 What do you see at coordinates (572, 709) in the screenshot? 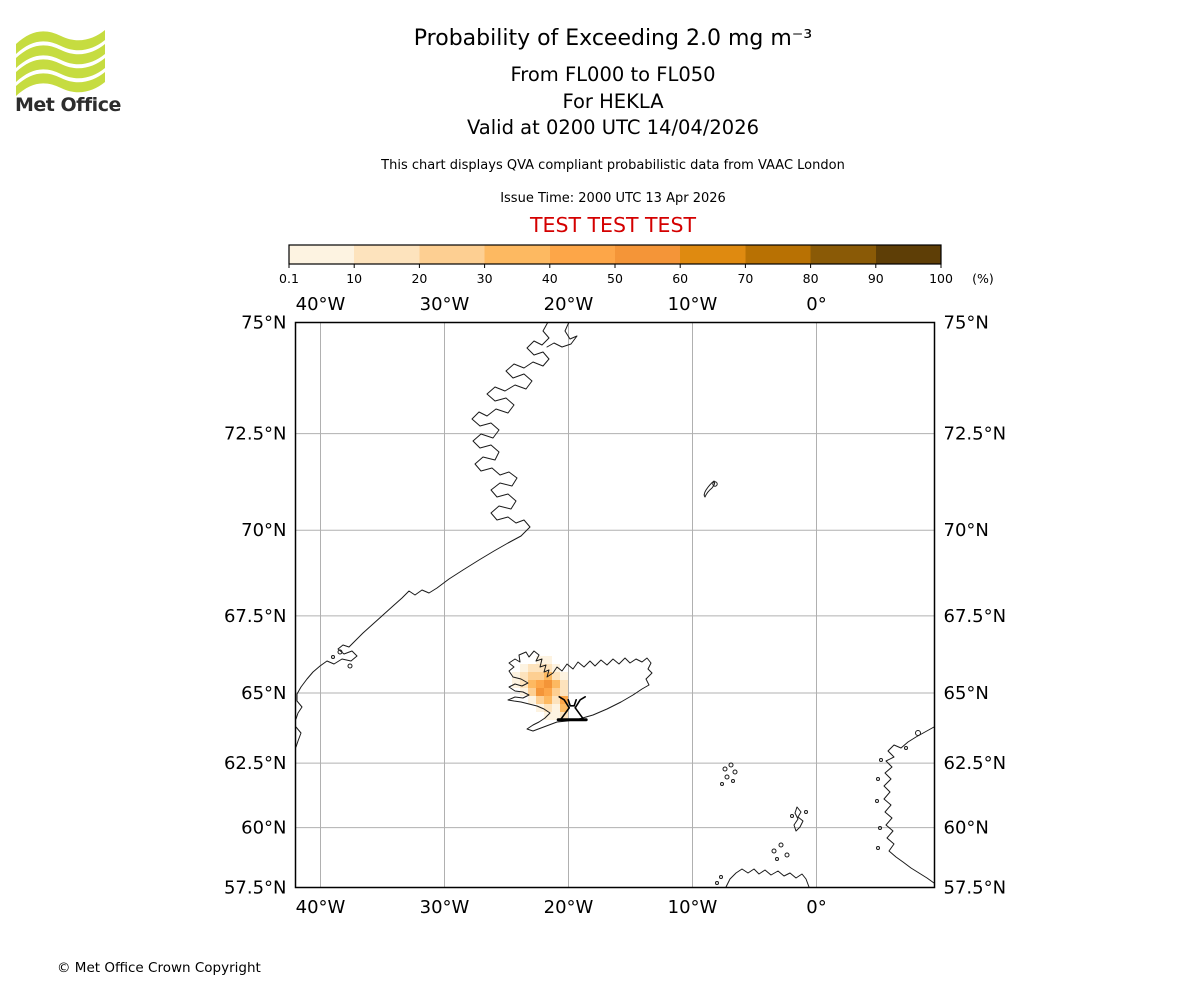
I see `volcano-symbol` at bounding box center [572, 709].